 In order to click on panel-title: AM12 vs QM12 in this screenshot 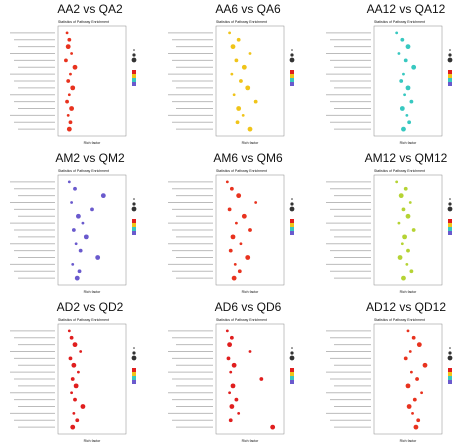, I will do `click(406, 158)`.